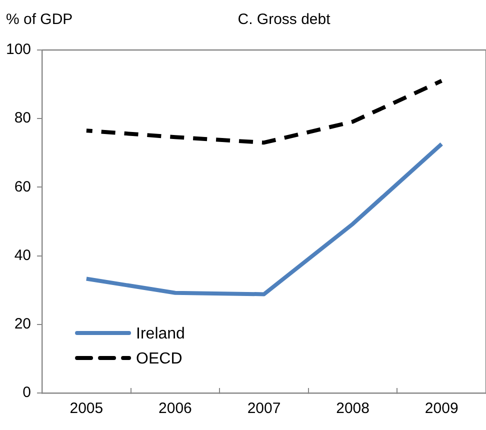  I want to click on y-axis-title: % of GDP, so click(39, 19).